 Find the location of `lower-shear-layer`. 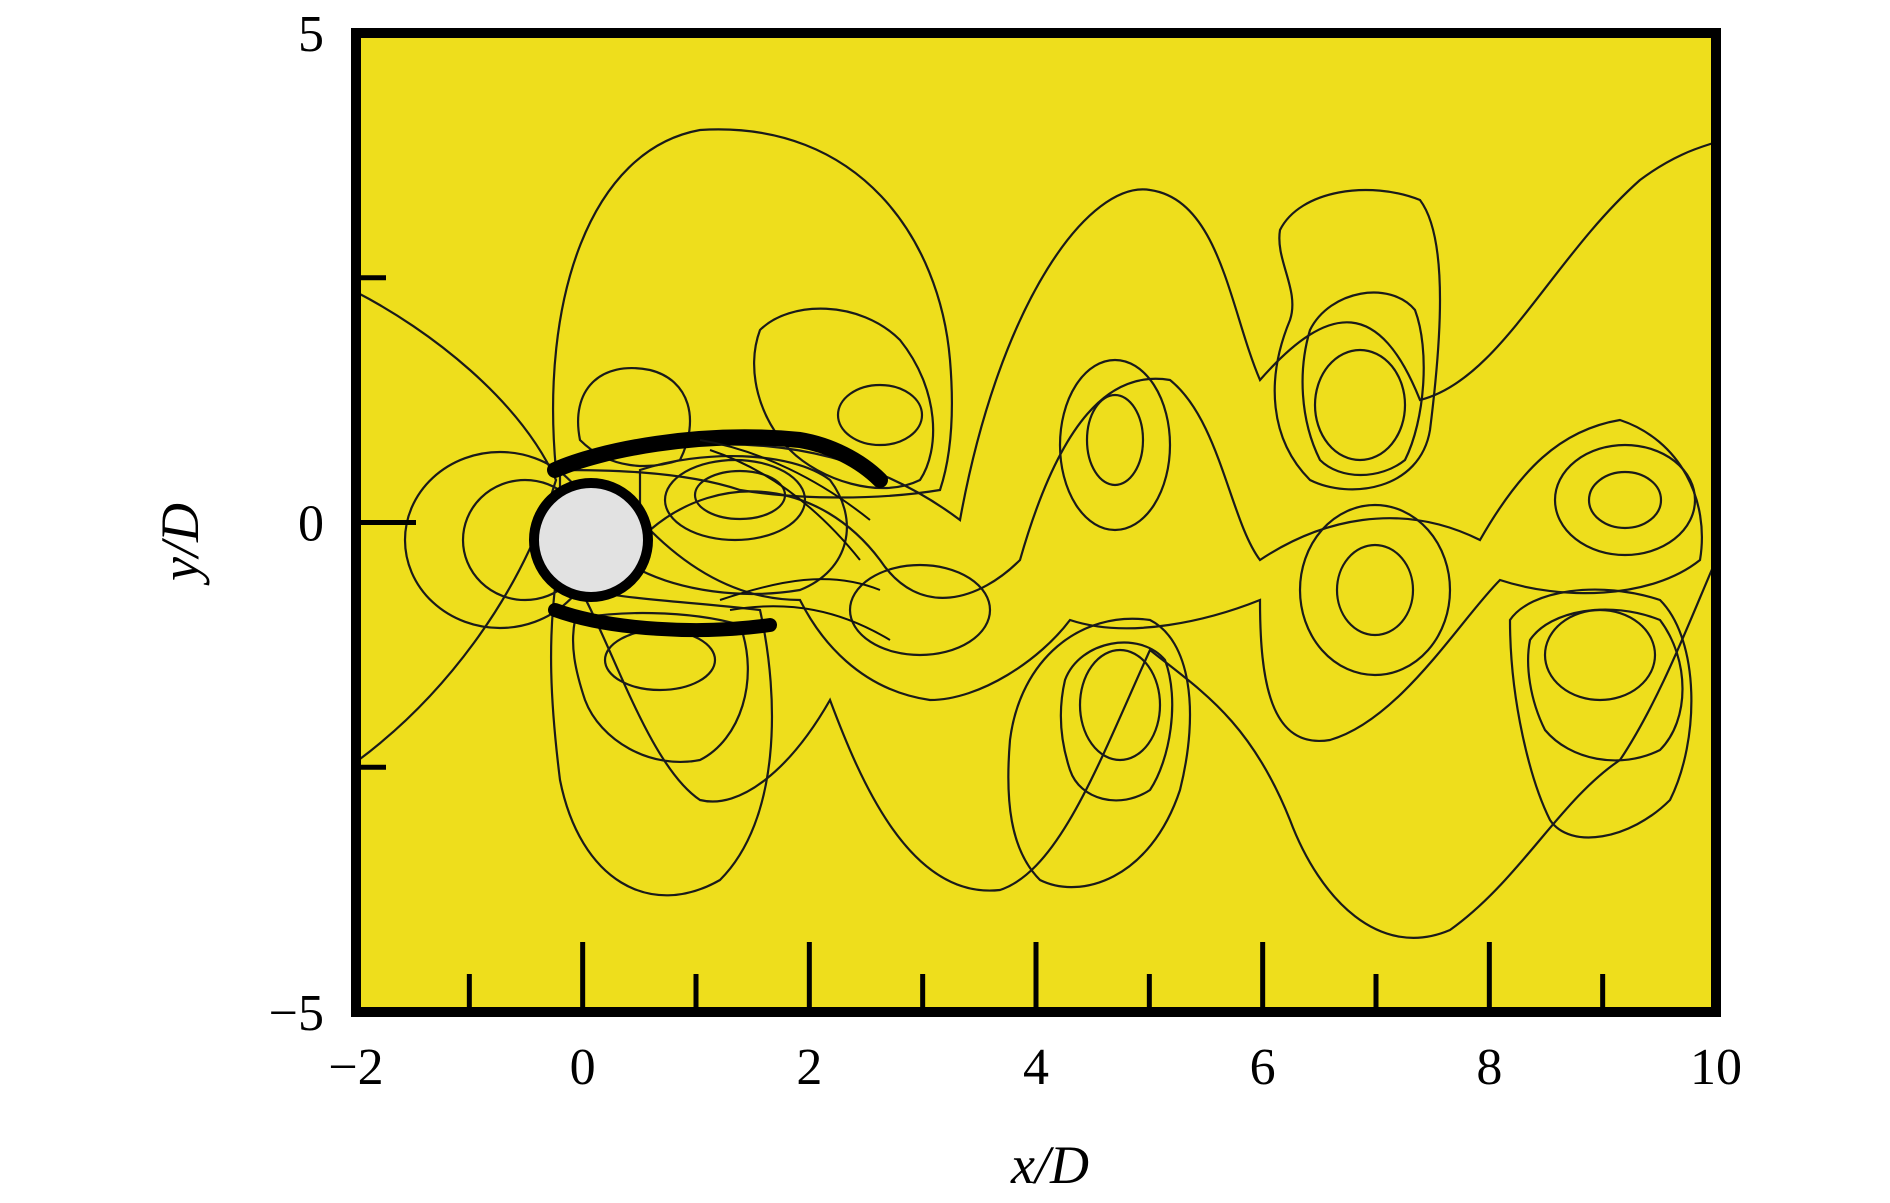

lower-shear-layer is located at coordinates (662, 620).